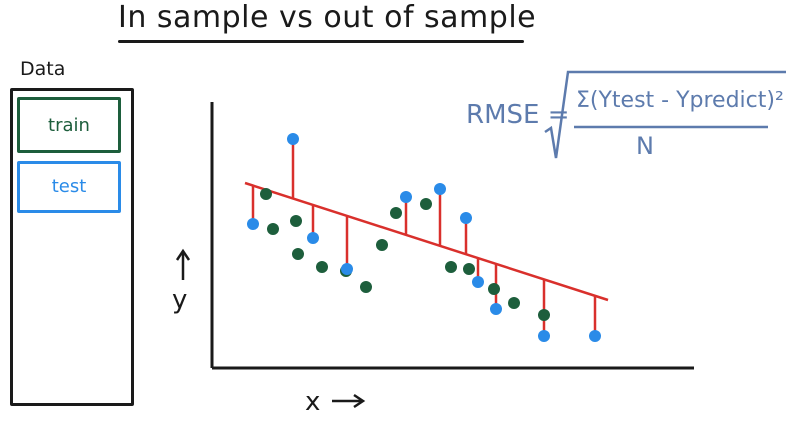  I want to click on rmse-label: RMSE =, so click(518, 115).